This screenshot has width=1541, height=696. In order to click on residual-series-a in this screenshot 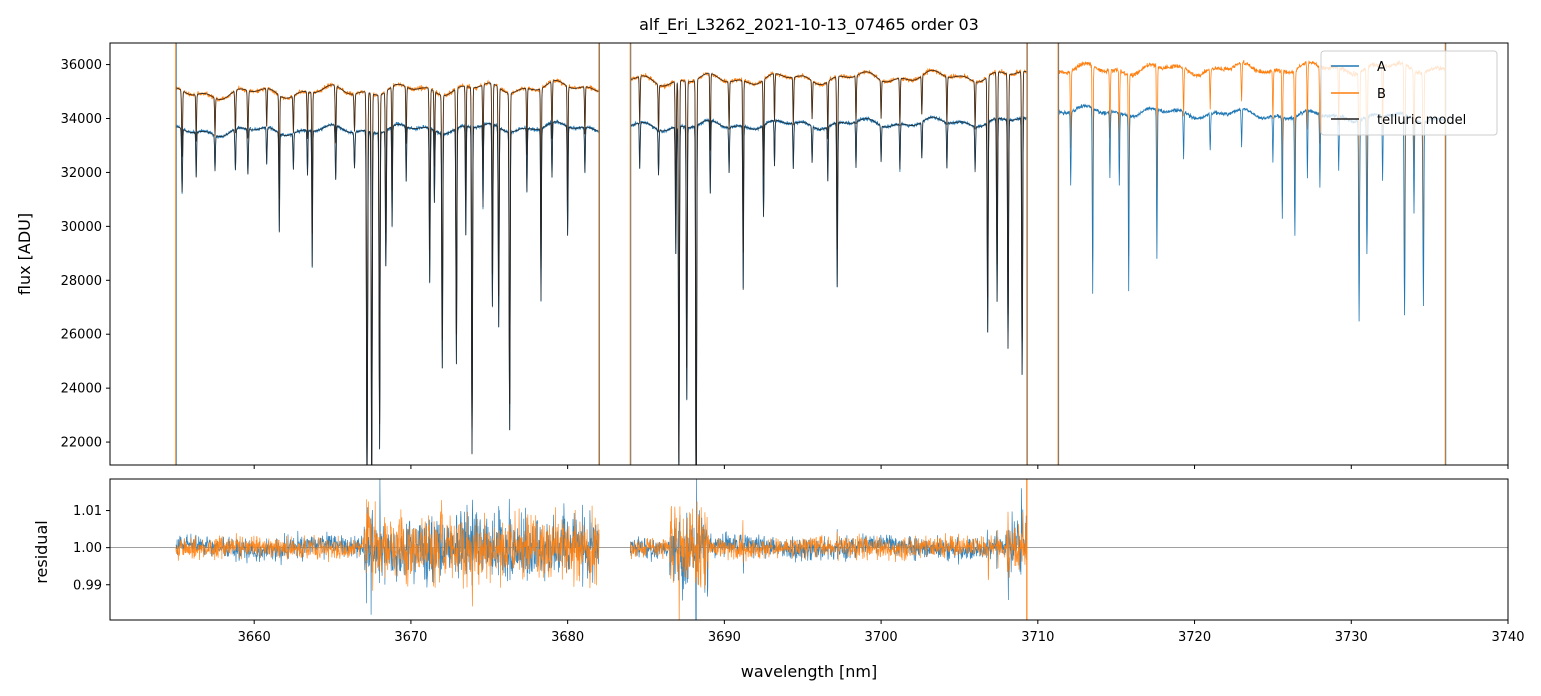, I will do `click(828, 549)`.